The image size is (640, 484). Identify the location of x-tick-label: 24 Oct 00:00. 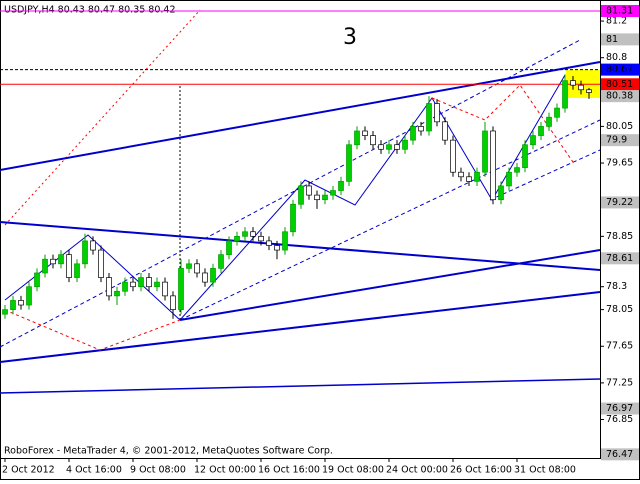
(417, 470).